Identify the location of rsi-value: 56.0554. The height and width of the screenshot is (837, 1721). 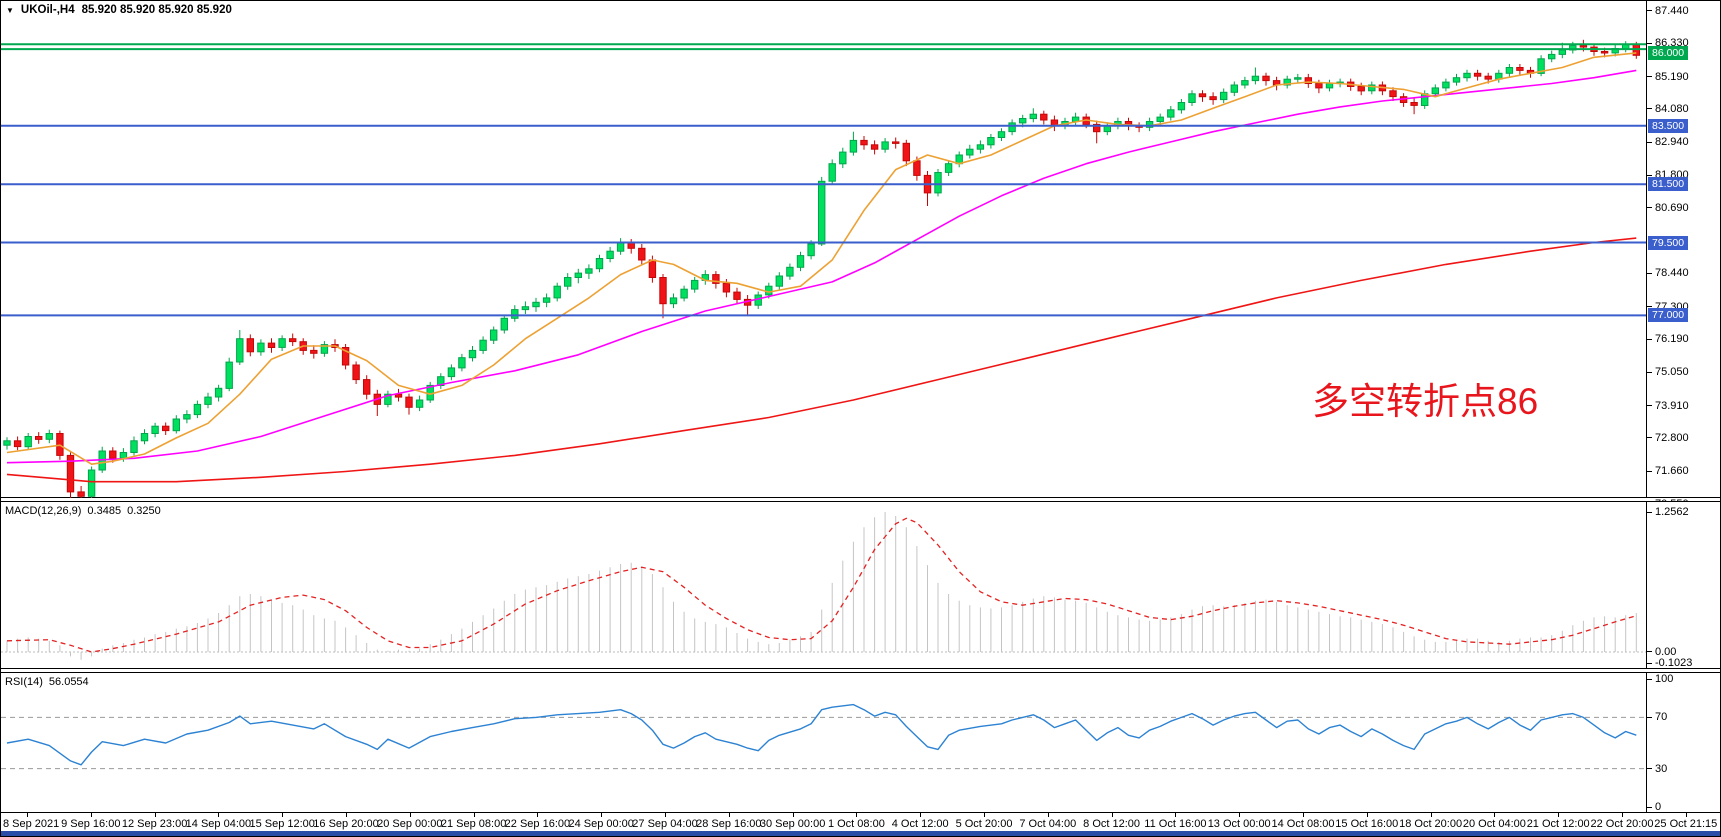
(68, 682).